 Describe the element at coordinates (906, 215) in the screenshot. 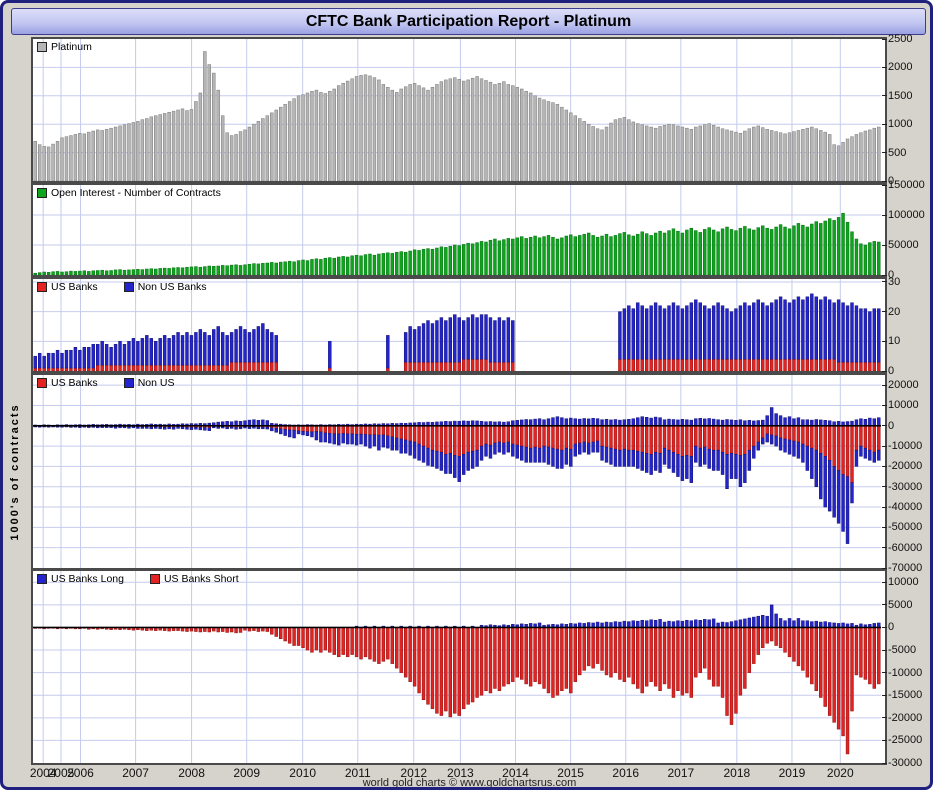

I see `y-tick-label: 100000` at that location.